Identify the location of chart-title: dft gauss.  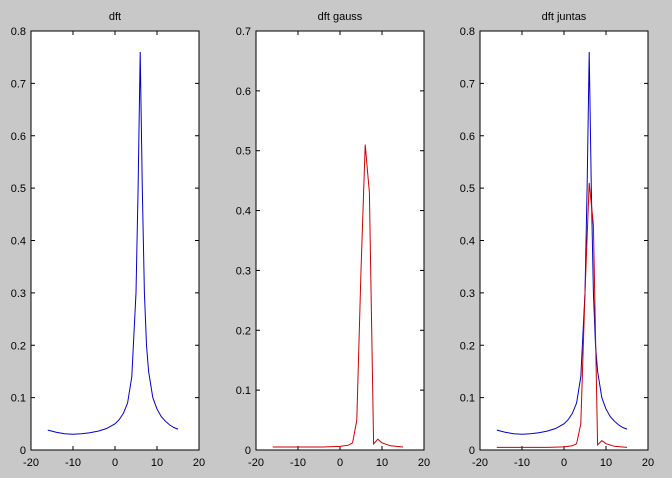
(340, 17).